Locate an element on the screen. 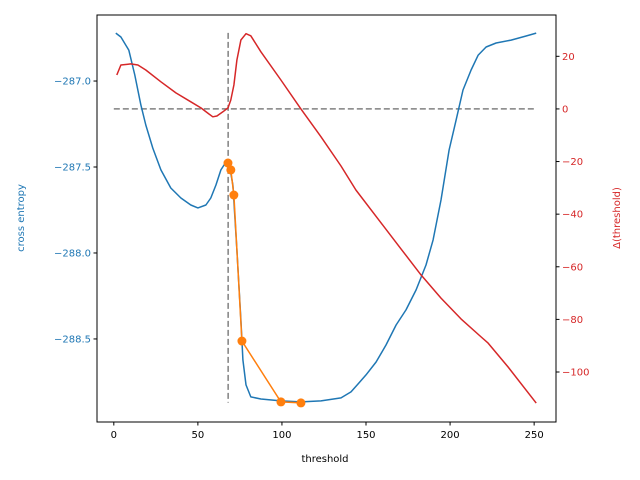 The width and height of the screenshot is (640, 480). right-y-tick-label: −60 is located at coordinates (572, 267).